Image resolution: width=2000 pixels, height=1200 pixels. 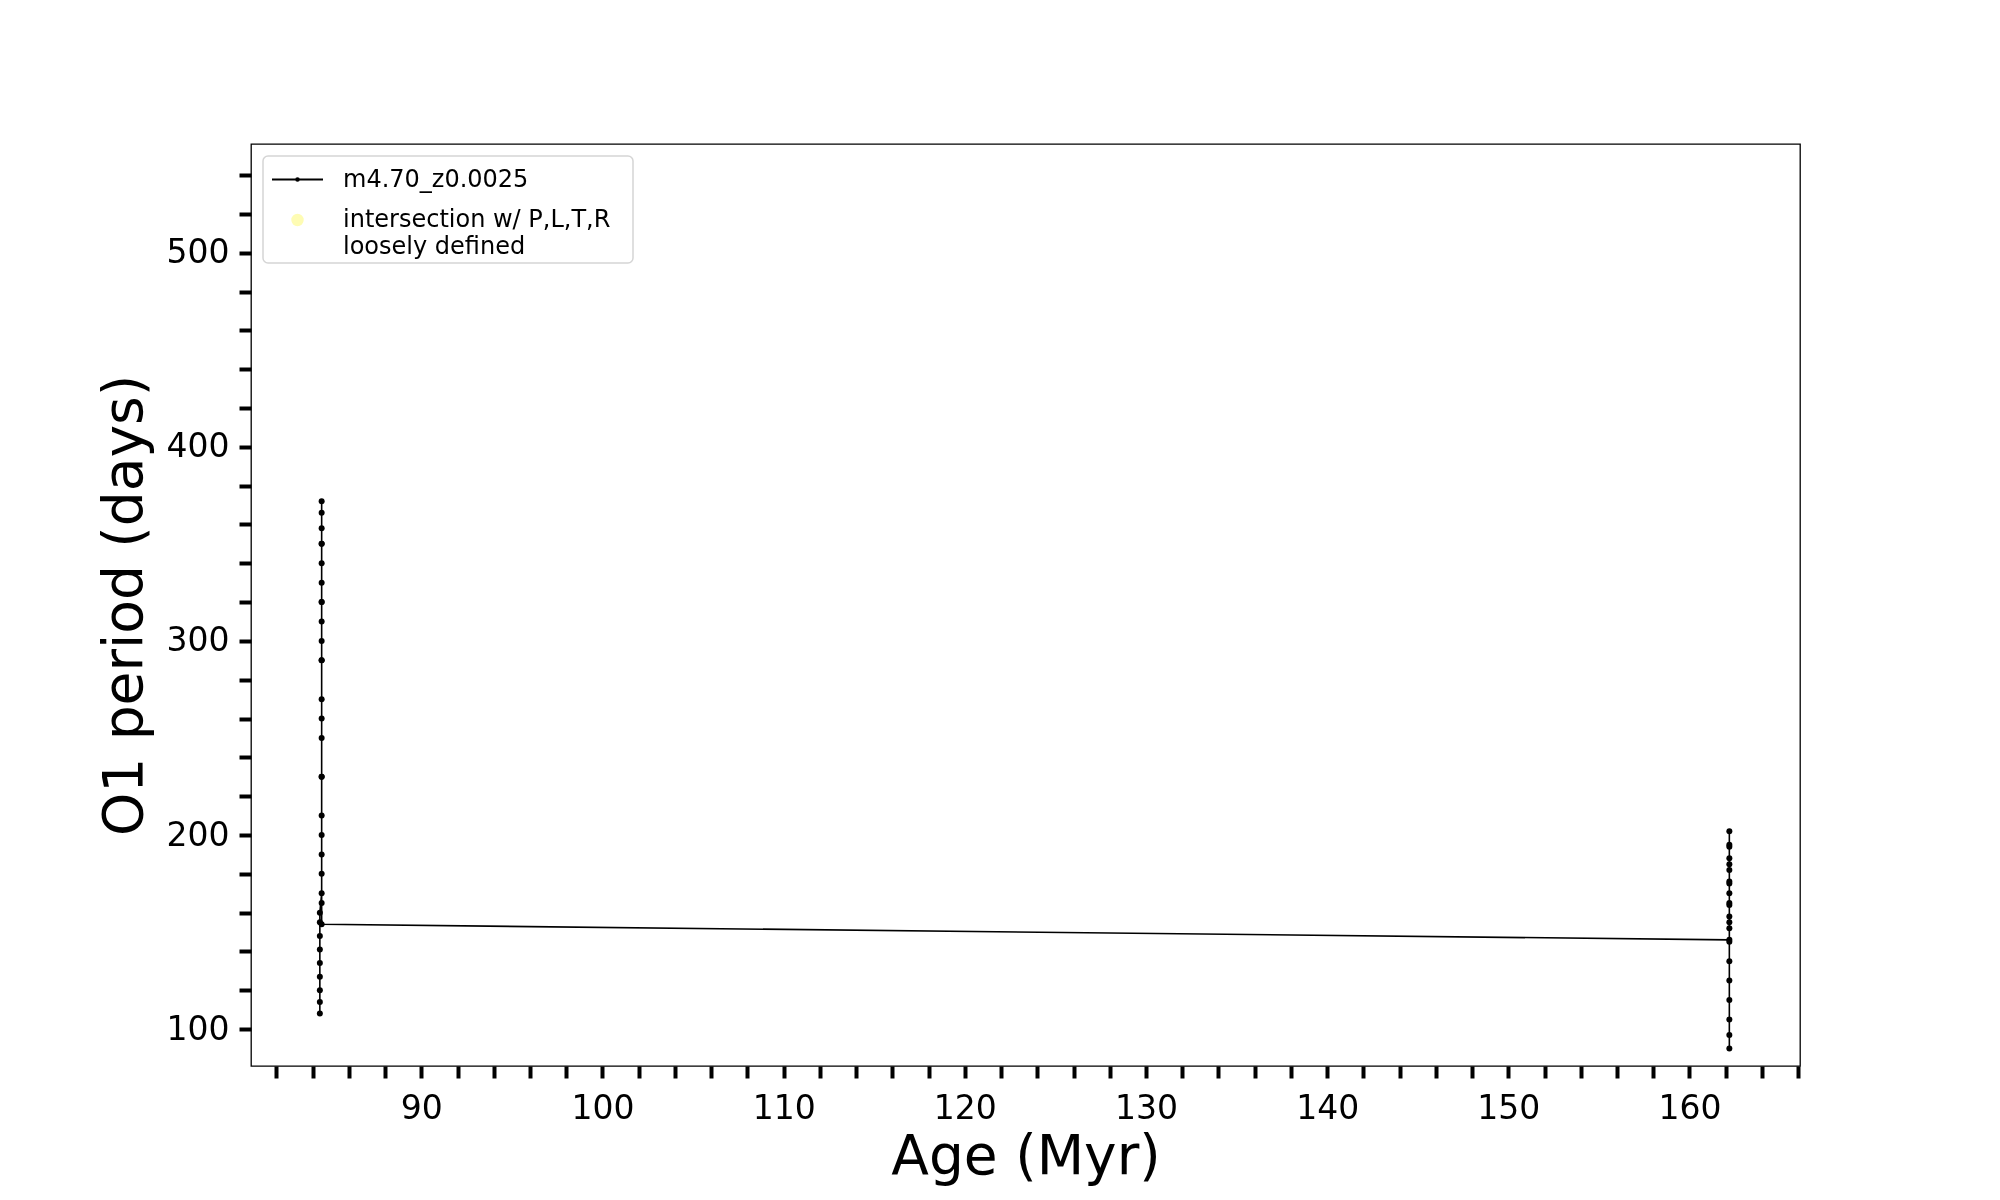 I want to click on x-tick-label: 140, so click(x=1328, y=1107).